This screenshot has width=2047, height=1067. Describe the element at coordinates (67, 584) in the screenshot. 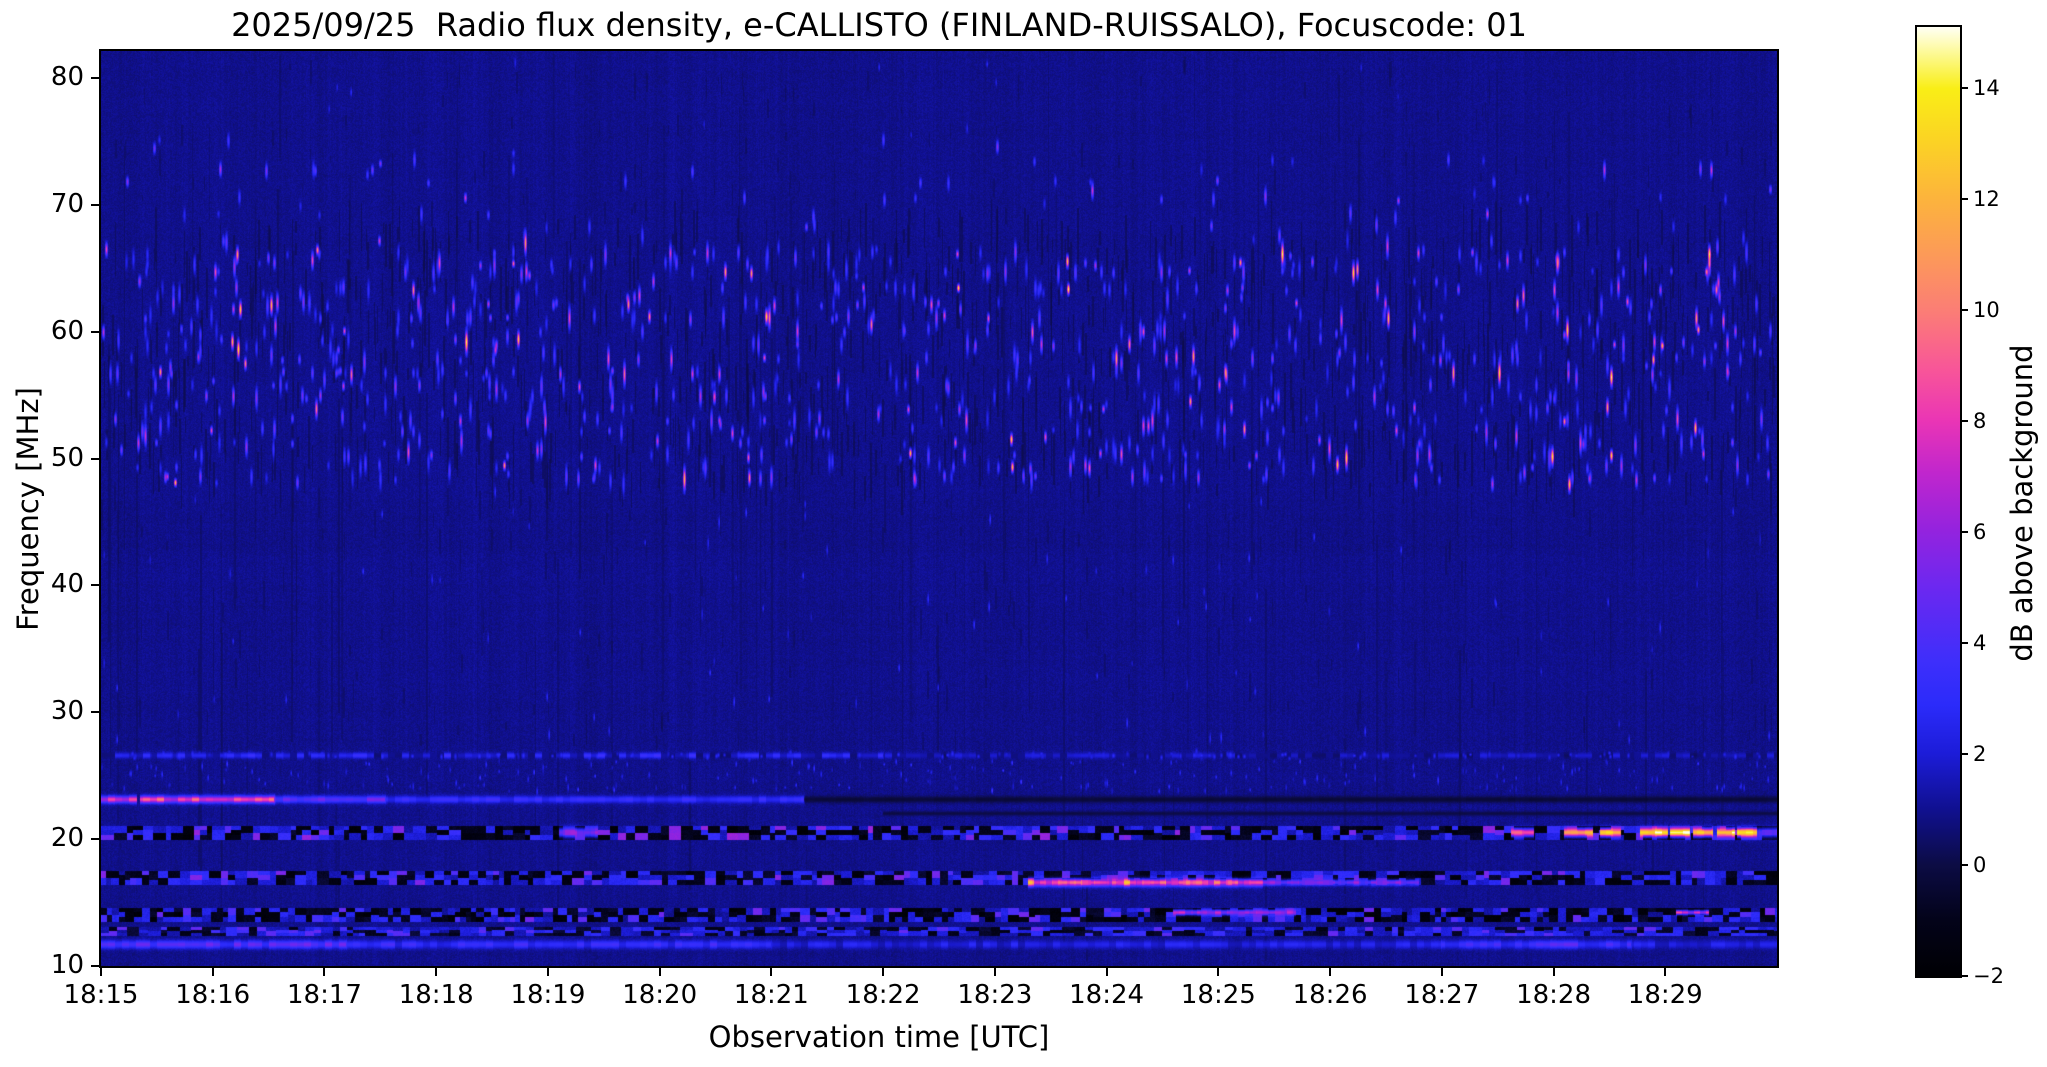

I see `y-tick-label: 40` at that location.